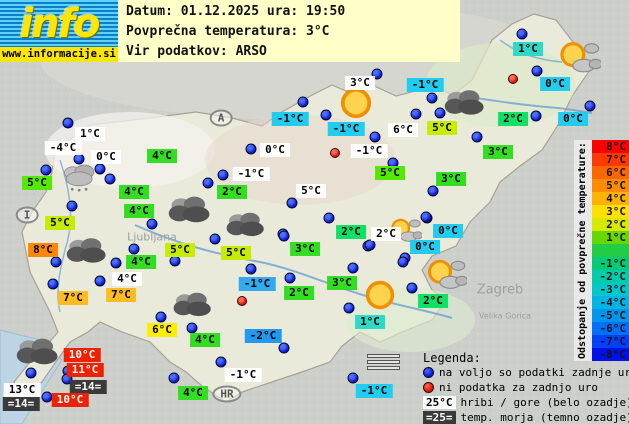 This screenshot has width=629, height=424. Describe the element at coordinates (544, 402) in the screenshot. I see `legend-item-text: hribi / gore (belo ozadje)` at that location.